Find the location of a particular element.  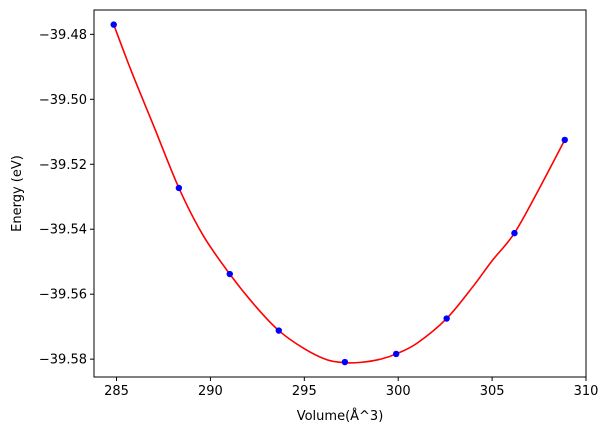

y-axis-label: Energy (eV) is located at coordinates (17, 193).